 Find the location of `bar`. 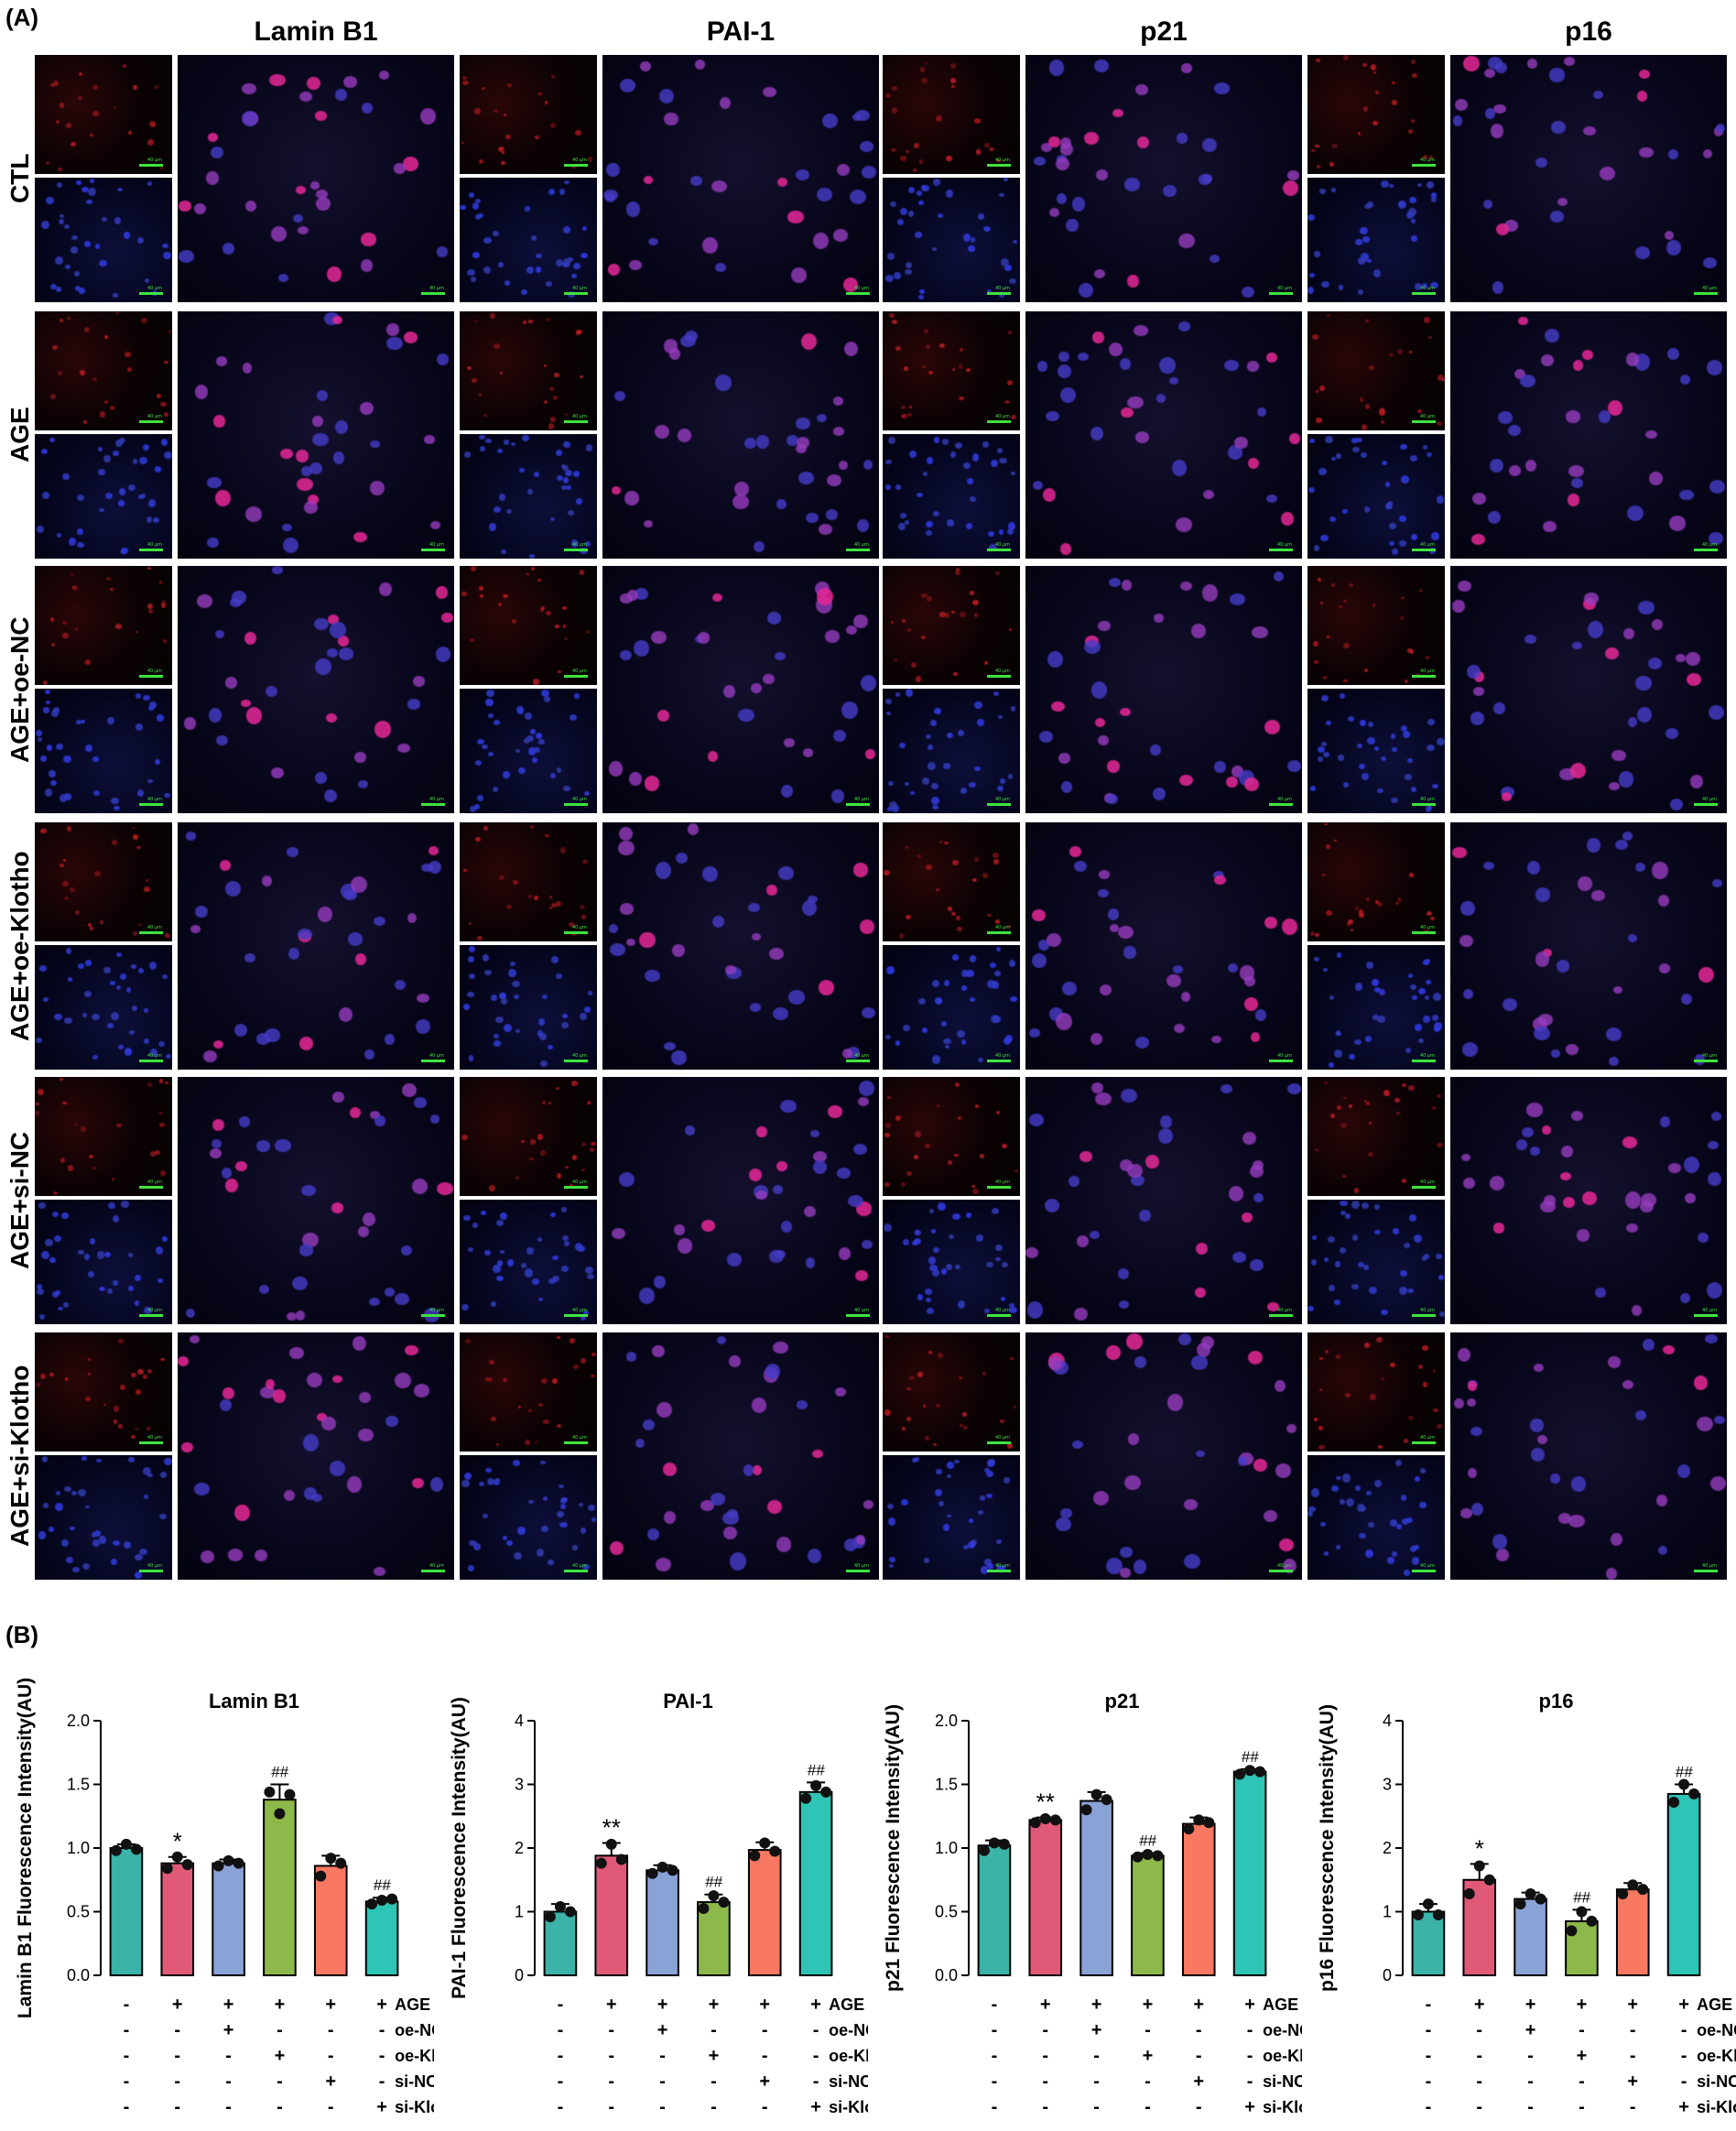

bar is located at coordinates (612, 1915).